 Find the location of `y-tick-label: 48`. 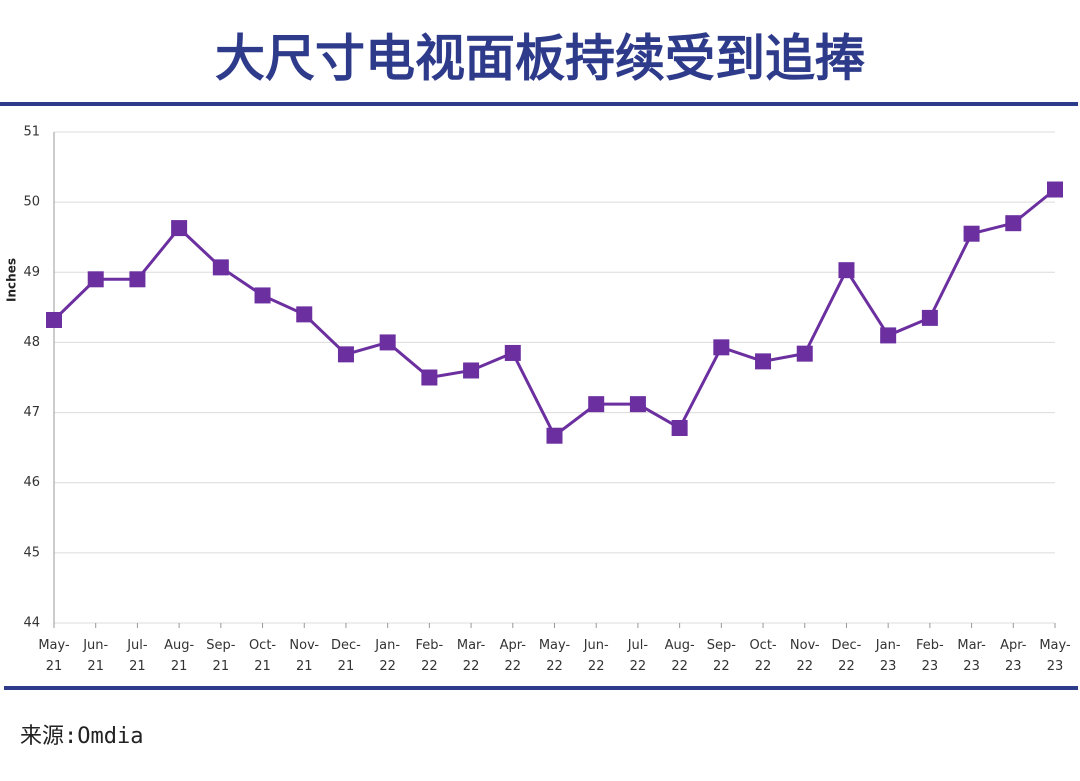

y-tick-label: 48 is located at coordinates (31, 342).